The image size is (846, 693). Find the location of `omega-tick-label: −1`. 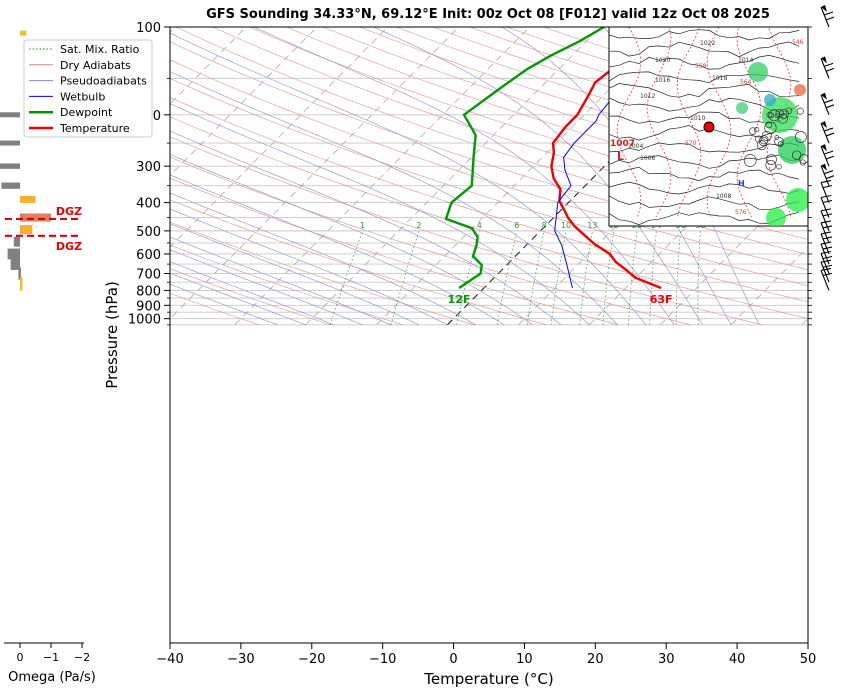

omega-tick-label: −1 is located at coordinates (51, 657).